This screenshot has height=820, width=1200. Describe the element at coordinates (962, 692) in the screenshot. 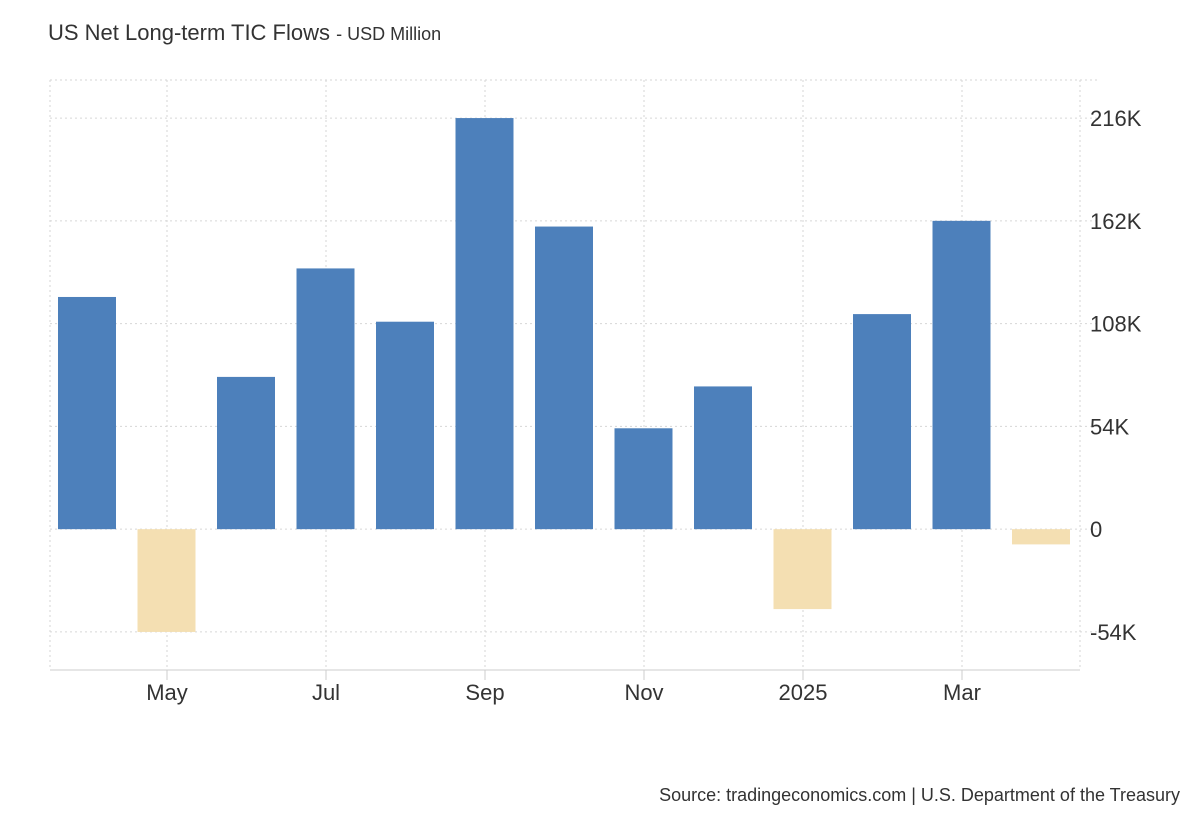

I see `x-tick-label: Mar` at that location.